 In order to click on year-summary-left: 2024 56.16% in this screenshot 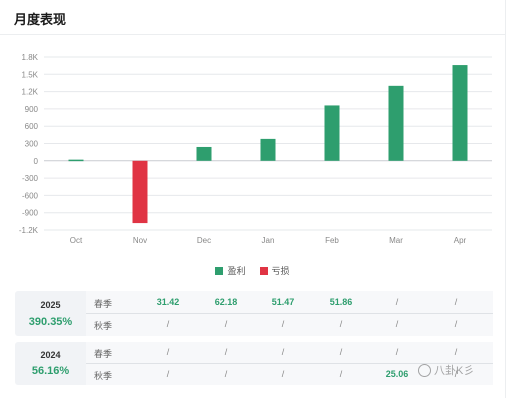, I will do `click(50, 363)`.